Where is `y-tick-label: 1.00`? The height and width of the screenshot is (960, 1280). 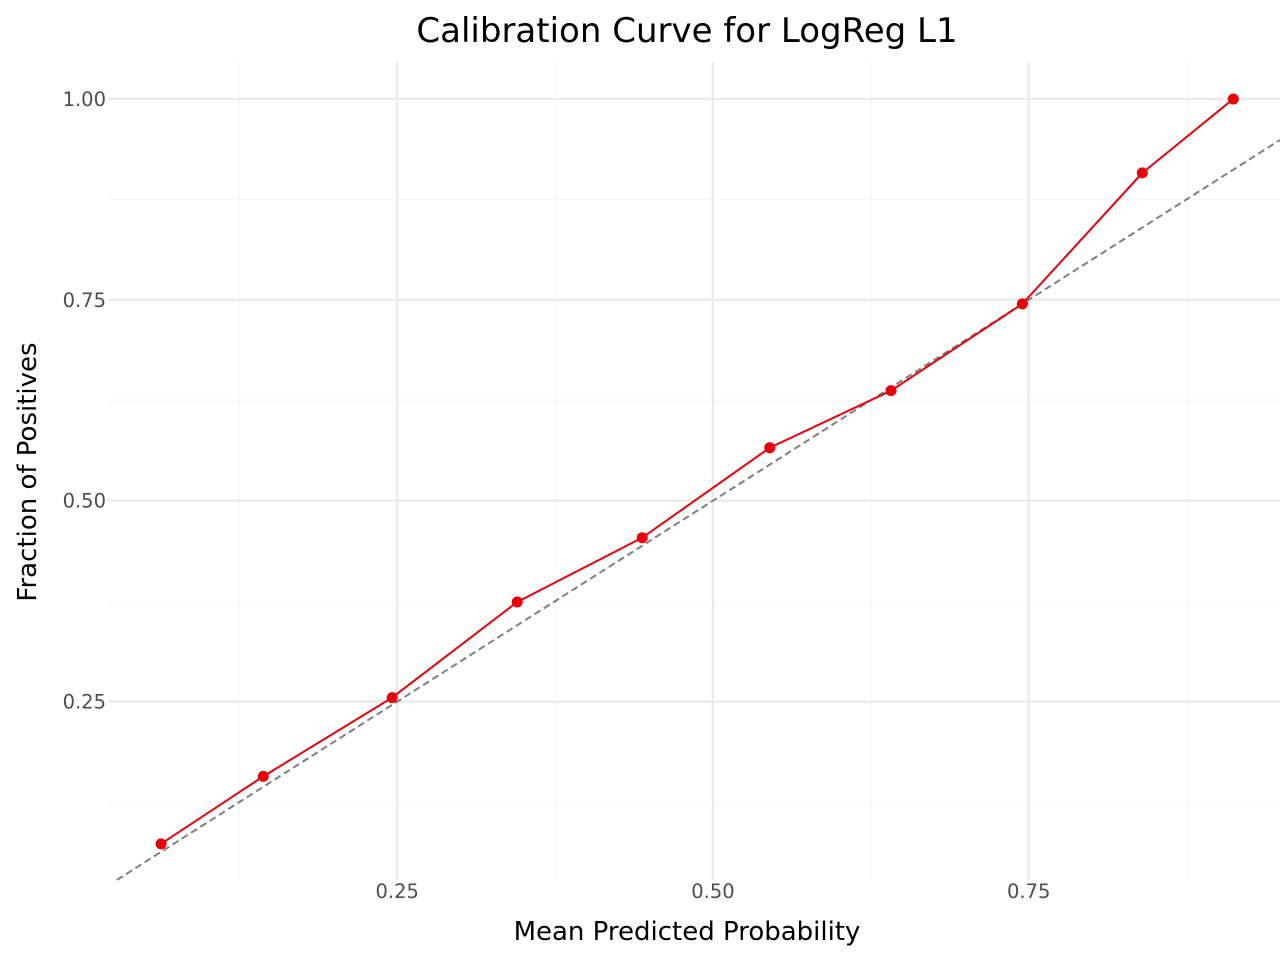 y-tick-label: 1.00 is located at coordinates (84, 99).